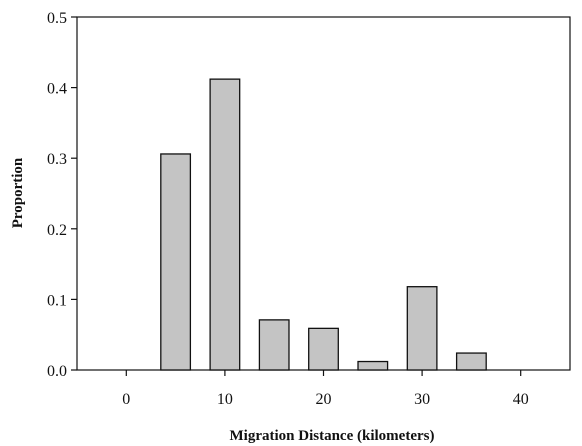 Image resolution: width=582 pixels, height=446 pixels. What do you see at coordinates (325, 389) in the screenshot?
I see `x-axis: 0 10 20 30 40` at bounding box center [325, 389].